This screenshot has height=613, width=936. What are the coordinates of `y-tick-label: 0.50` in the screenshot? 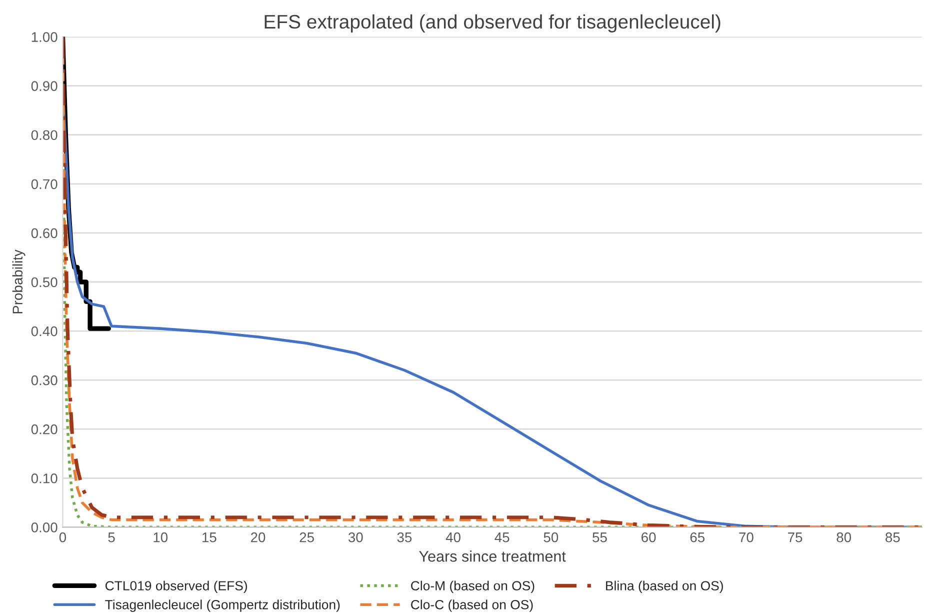 It's located at (44, 282).